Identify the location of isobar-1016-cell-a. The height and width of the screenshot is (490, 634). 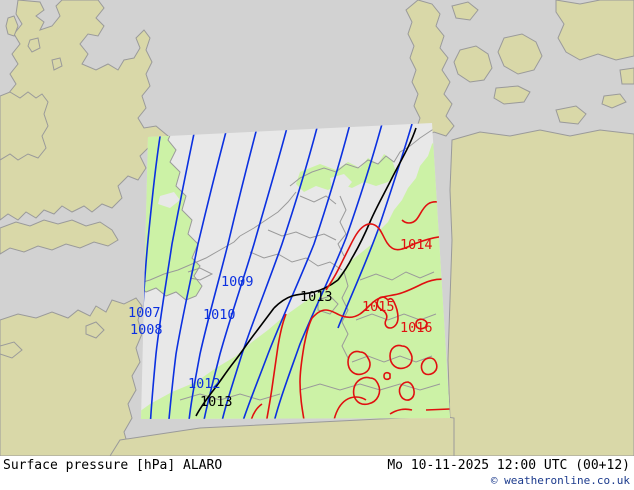
(387, 312).